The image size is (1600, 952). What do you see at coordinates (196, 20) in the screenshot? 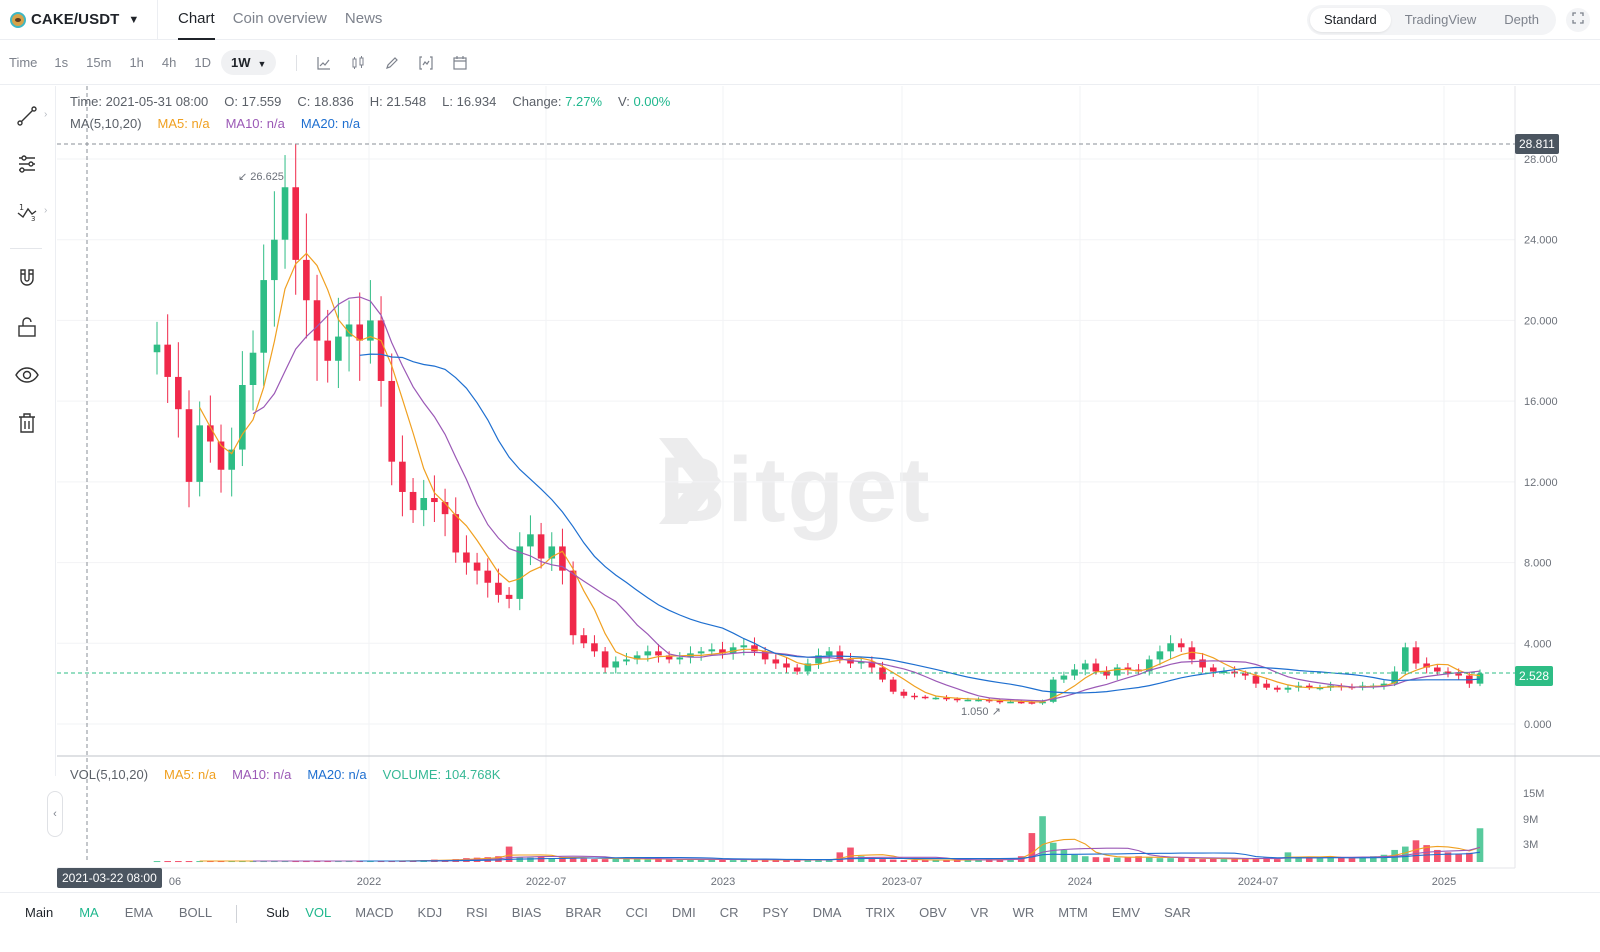
I see `tab-chart: Chart` at bounding box center [196, 20].